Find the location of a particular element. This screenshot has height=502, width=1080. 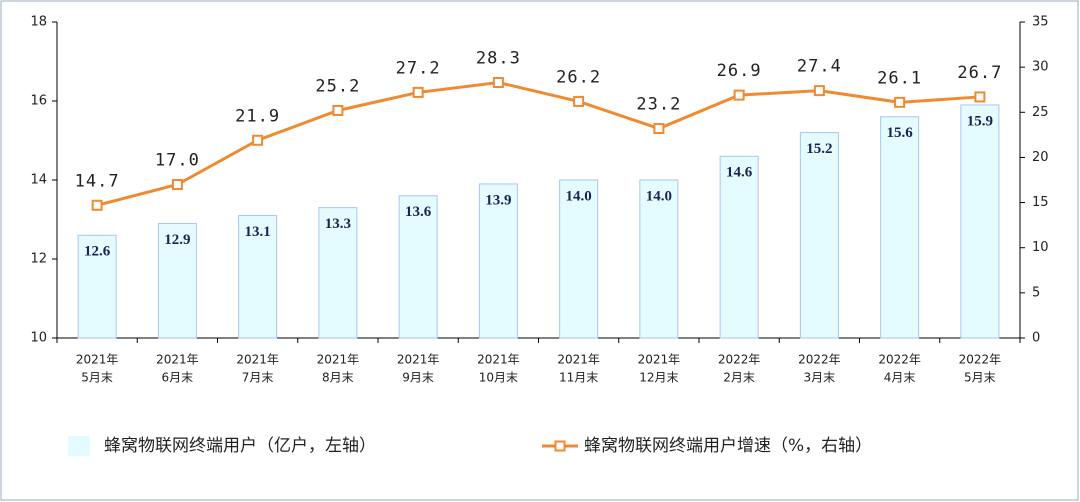

y-tick-label: 18 is located at coordinates (38, 22).